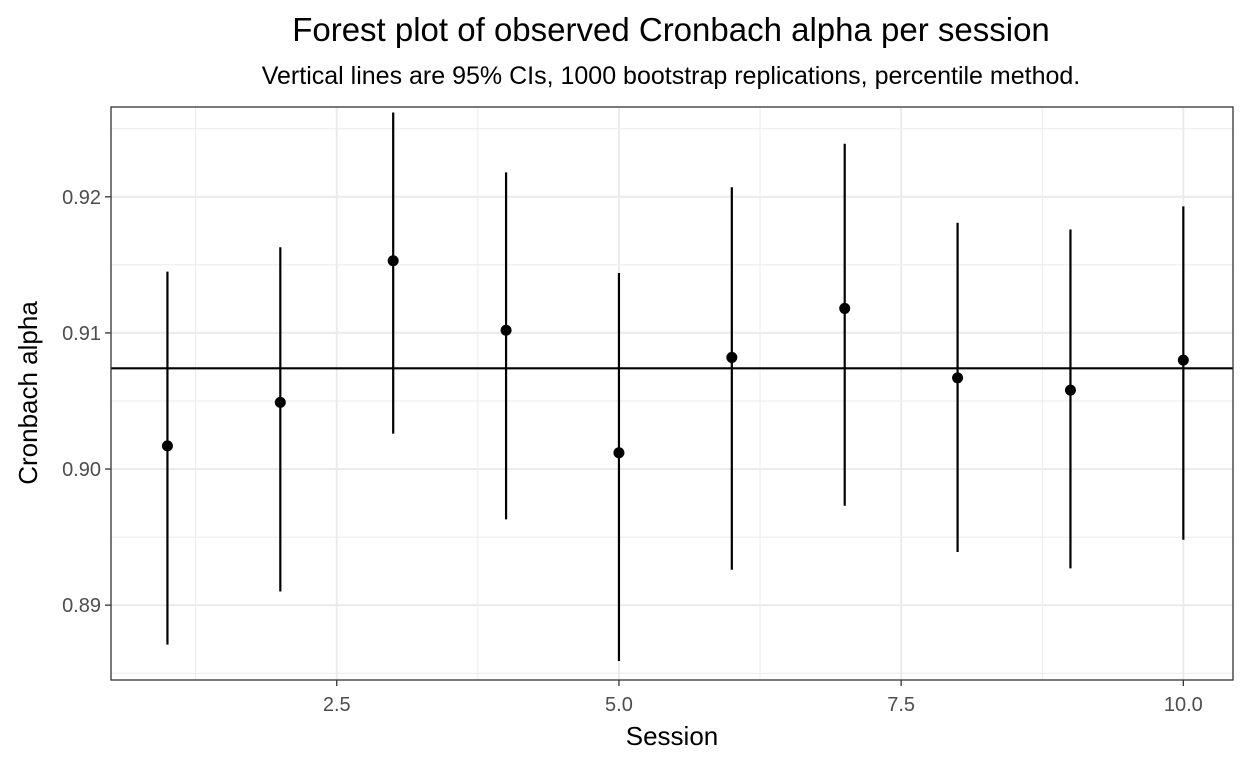  What do you see at coordinates (86, 402) in the screenshot?
I see `y-axis: 0.89 0.90 0.91 0.92` at bounding box center [86, 402].